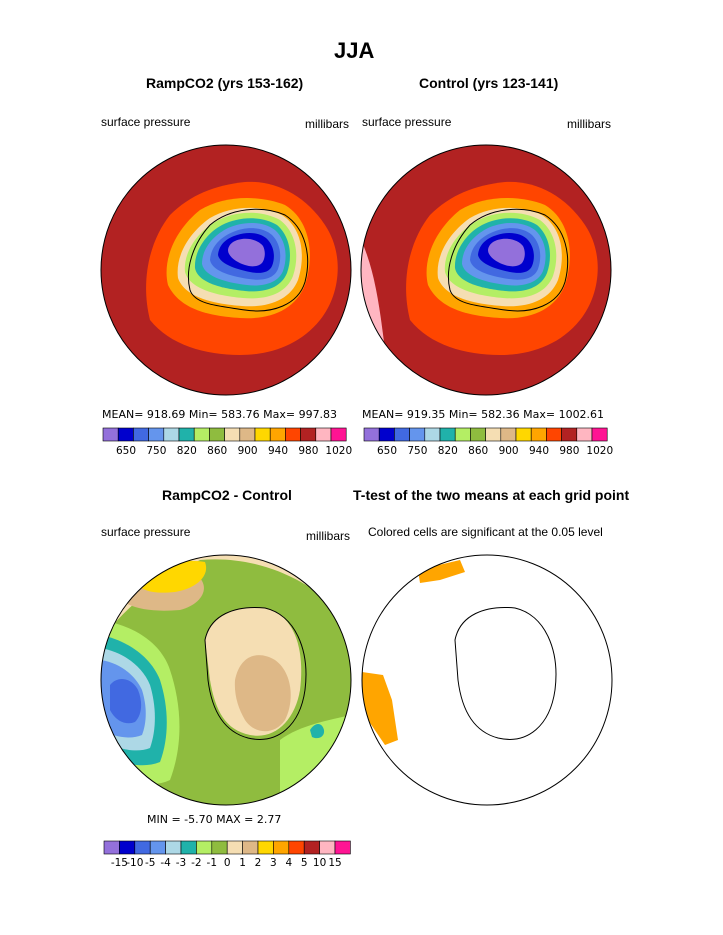 This screenshot has width=723, height=935. I want to click on panel-2-units-label: millibars, so click(589, 124).